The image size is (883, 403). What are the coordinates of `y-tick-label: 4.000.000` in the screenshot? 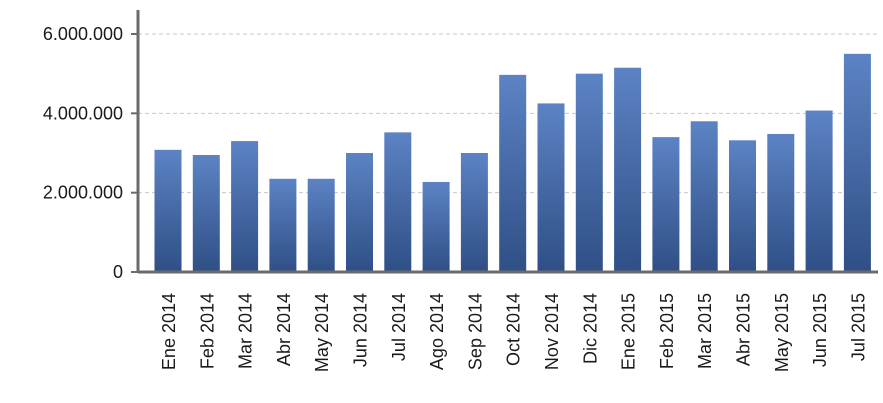 It's located at (83, 113).